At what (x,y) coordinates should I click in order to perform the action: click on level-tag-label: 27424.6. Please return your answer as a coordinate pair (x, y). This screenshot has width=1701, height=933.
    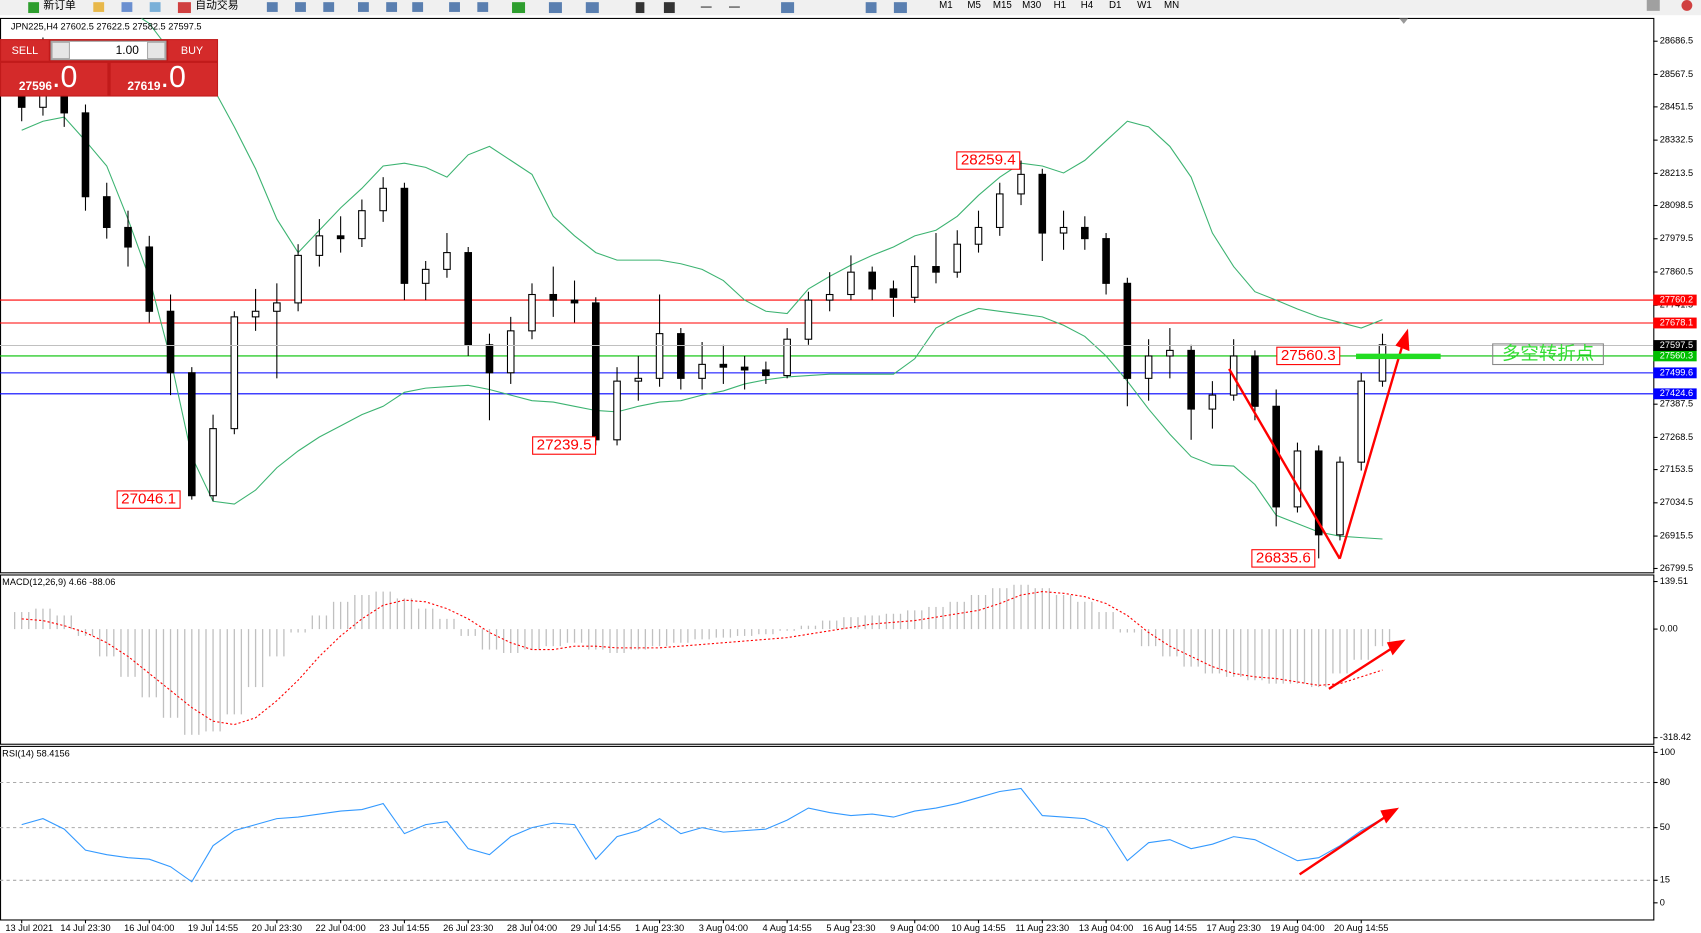
    Looking at the image, I should click on (1676, 393).